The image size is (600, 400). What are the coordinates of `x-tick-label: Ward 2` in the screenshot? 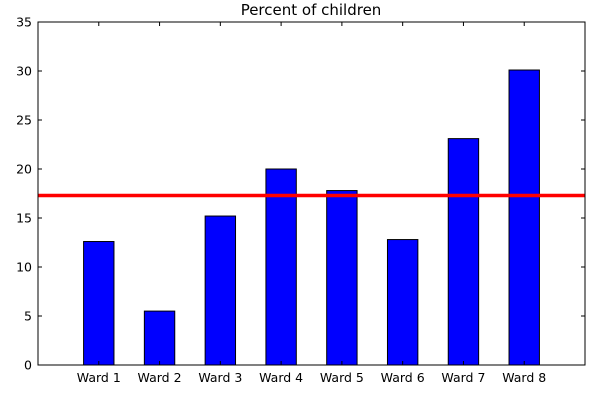 It's located at (160, 377).